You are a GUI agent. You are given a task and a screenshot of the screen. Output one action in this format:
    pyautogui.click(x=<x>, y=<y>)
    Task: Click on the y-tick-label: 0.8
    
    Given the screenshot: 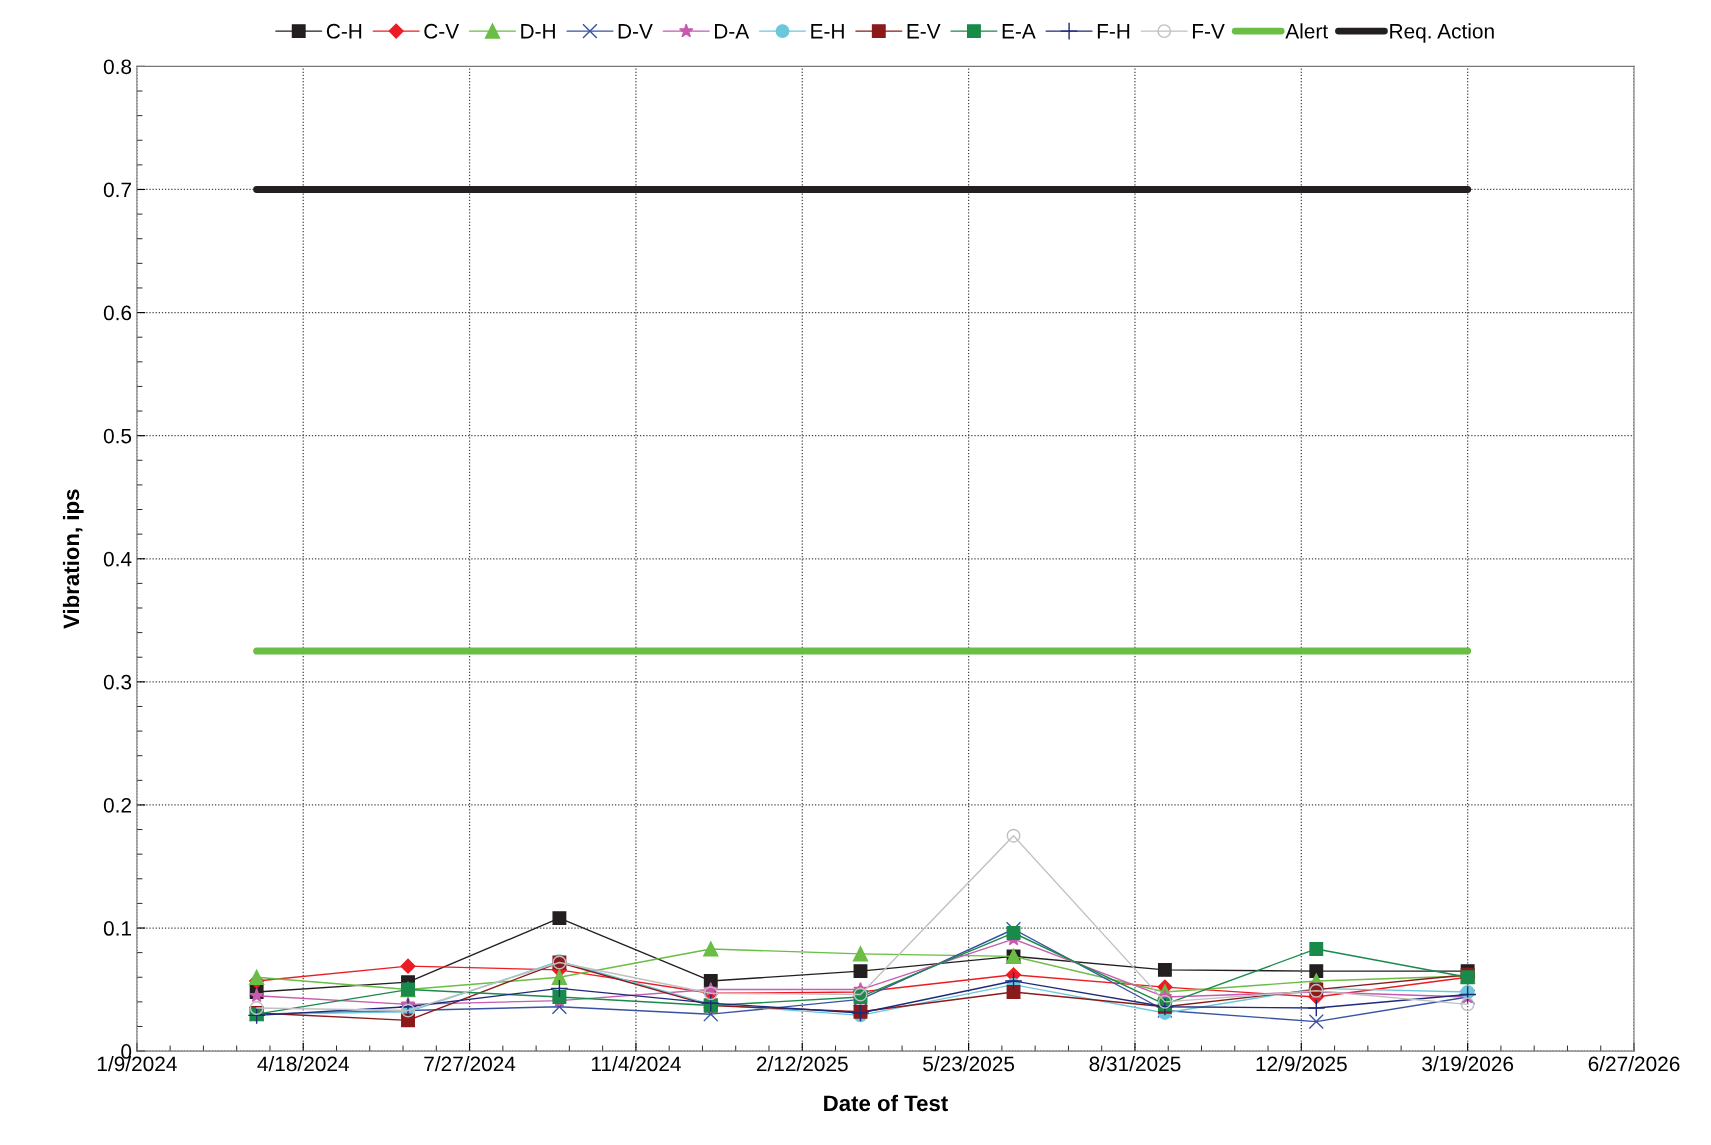 What is the action you would take?
    pyautogui.click(x=117, y=67)
    